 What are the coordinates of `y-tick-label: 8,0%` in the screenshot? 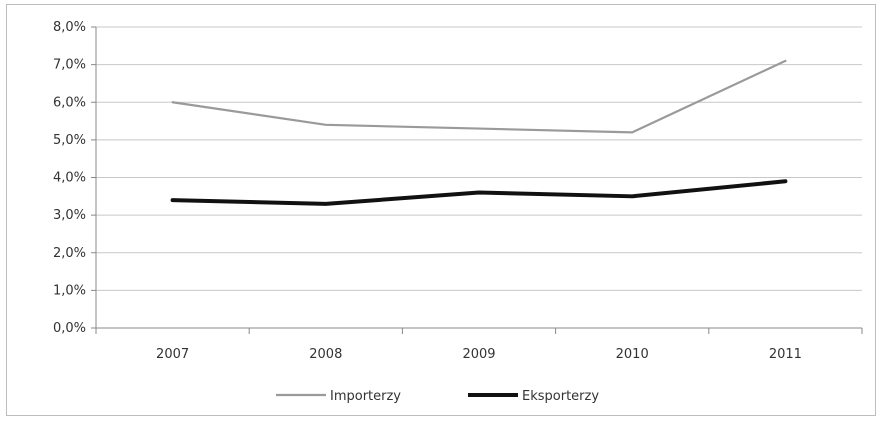 It's located at (69, 27).